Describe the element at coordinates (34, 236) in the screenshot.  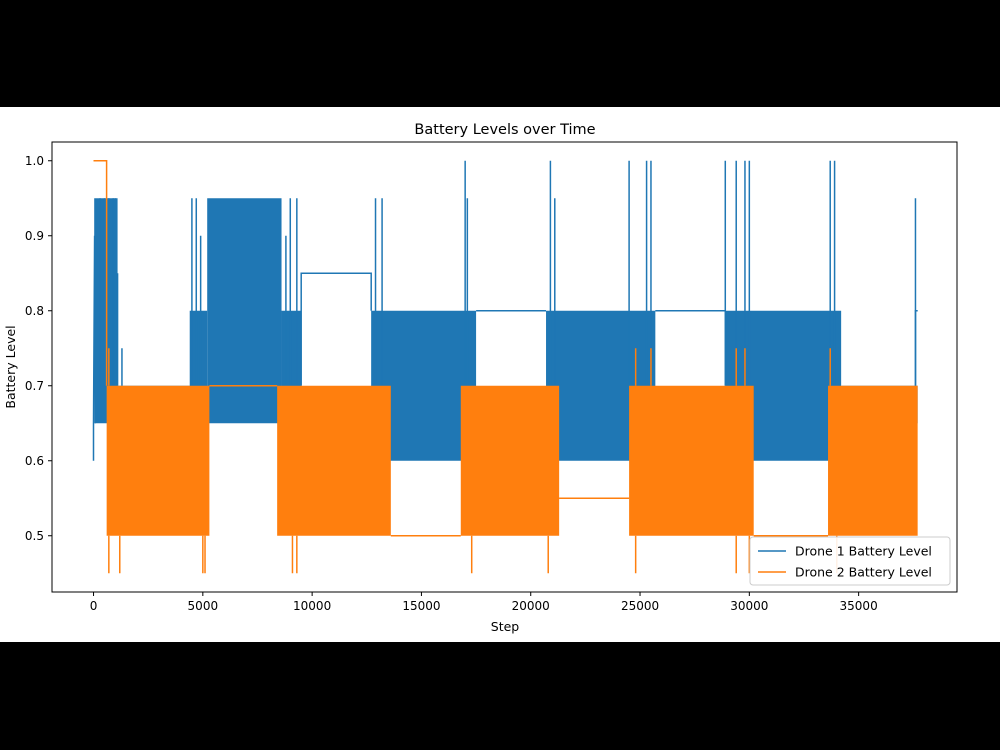
I see `y-tick-label: 0.9` at that location.